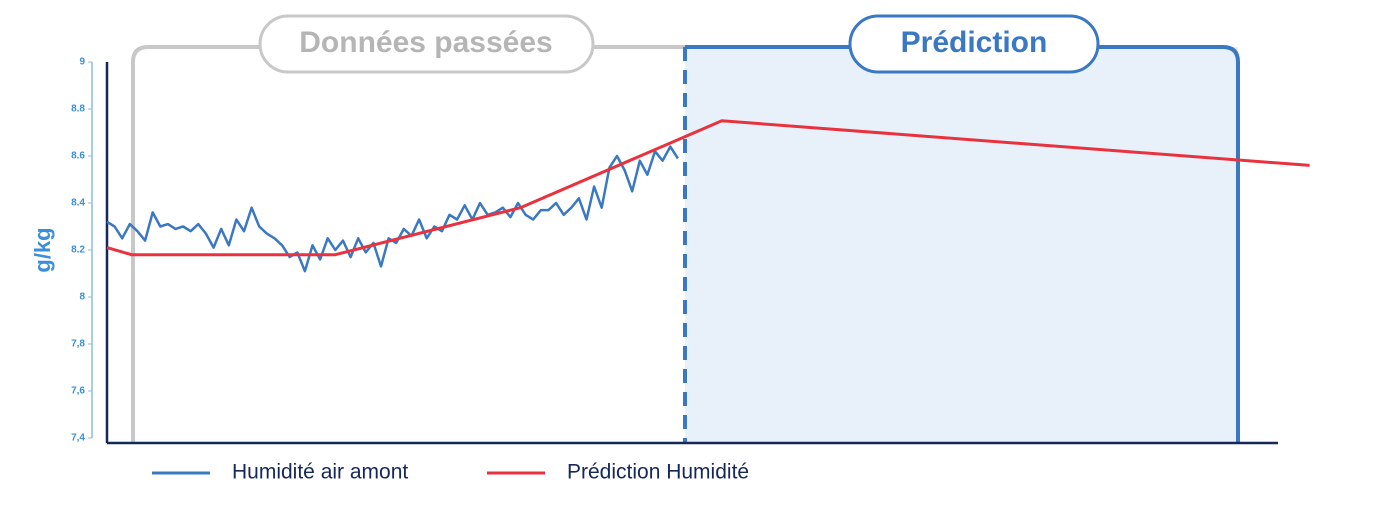 Image resolution: width=1384 pixels, height=517 pixels. I want to click on y-tick-label: 8.8, so click(78, 109).